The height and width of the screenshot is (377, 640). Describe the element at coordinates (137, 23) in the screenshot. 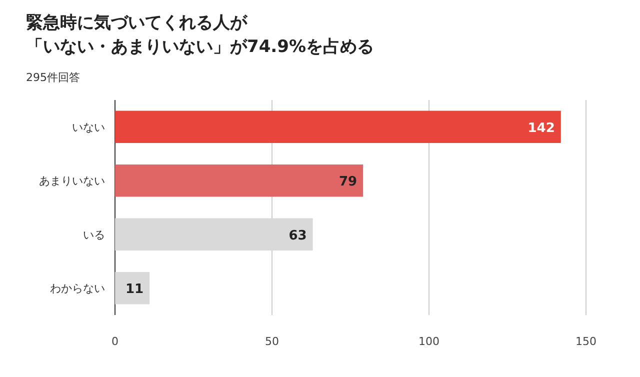

I see `chart-title: 緊急時に気づいてくれる人が` at that location.